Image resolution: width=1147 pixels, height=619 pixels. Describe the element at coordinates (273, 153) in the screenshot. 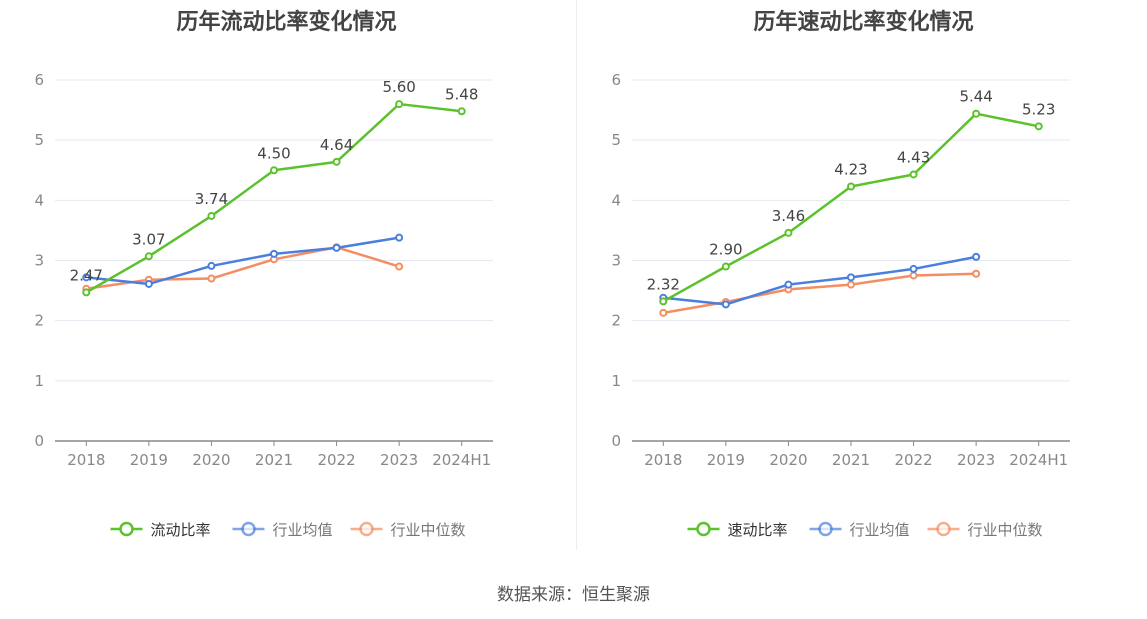

I see `data-label: 4.50` at that location.